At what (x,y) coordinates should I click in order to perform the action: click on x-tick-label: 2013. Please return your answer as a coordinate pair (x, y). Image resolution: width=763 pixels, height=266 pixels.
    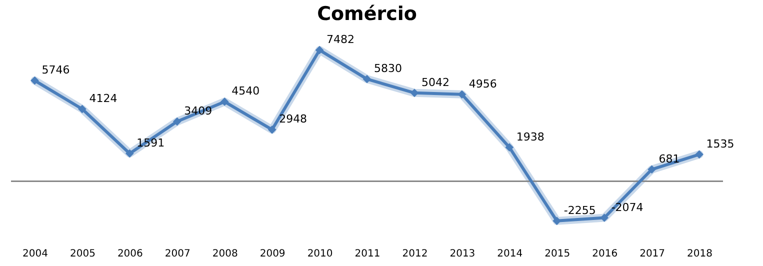
    Looking at the image, I should click on (463, 254).